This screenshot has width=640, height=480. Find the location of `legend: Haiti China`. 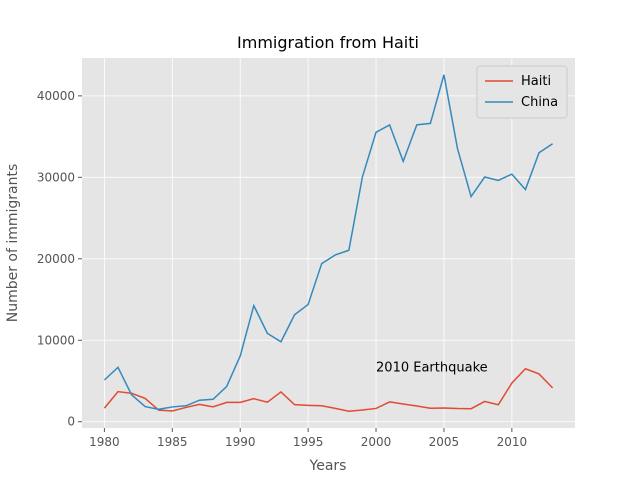

legend: Haiti China is located at coordinates (522, 92).